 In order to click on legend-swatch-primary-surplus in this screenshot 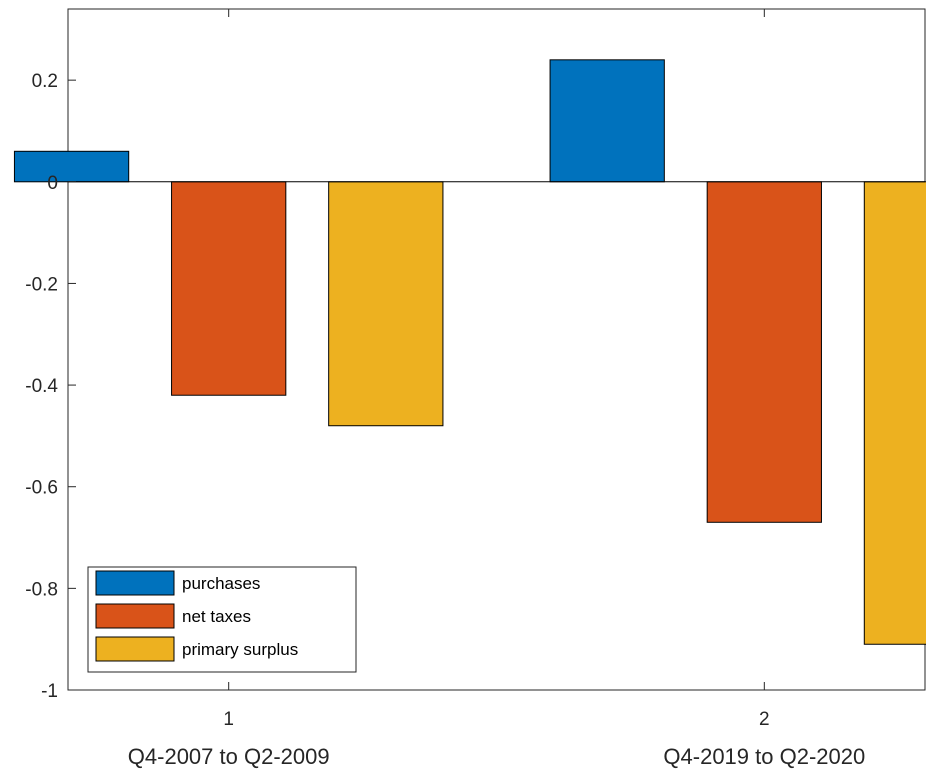, I will do `click(135, 649)`.